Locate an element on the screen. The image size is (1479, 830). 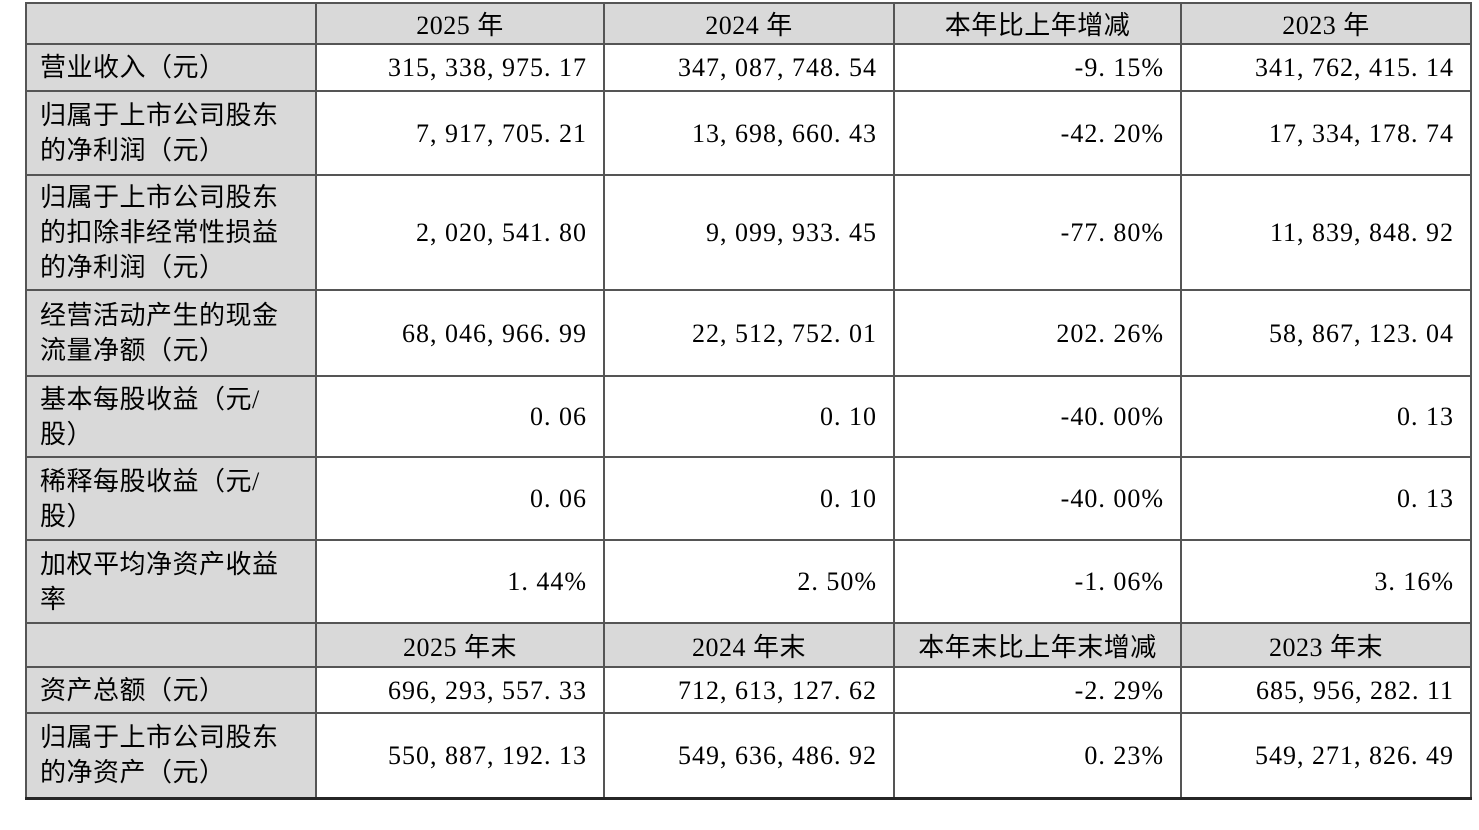
row-label: 经营活动产生的现金 流量净额（元） is located at coordinates (171, 333).